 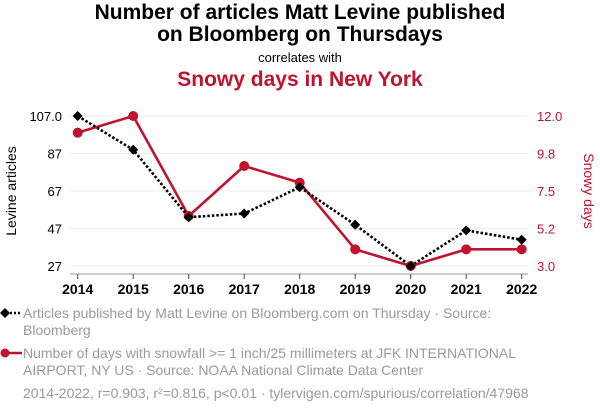 I want to click on x-tick-label: 2020, so click(x=410, y=289).